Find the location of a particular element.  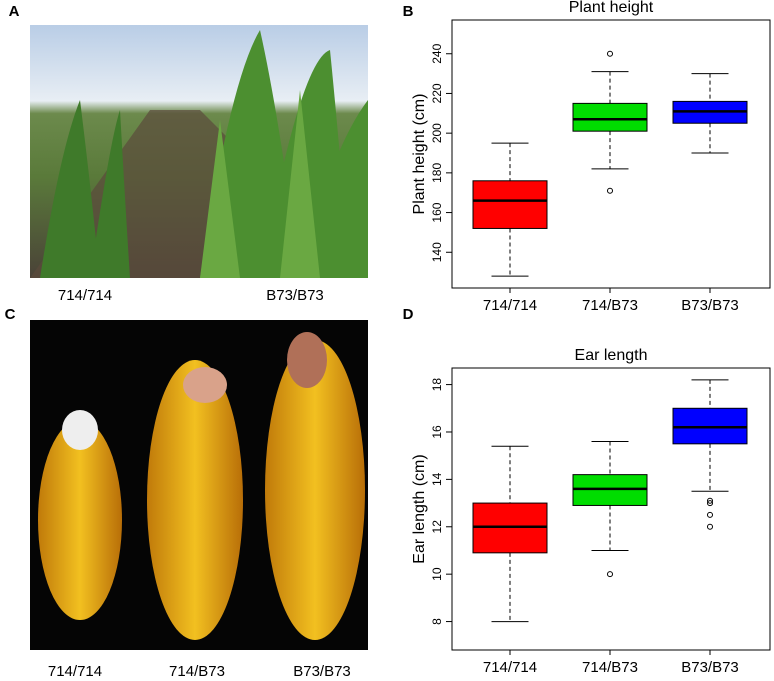

y-tick-label: 10 is located at coordinates (437, 574).